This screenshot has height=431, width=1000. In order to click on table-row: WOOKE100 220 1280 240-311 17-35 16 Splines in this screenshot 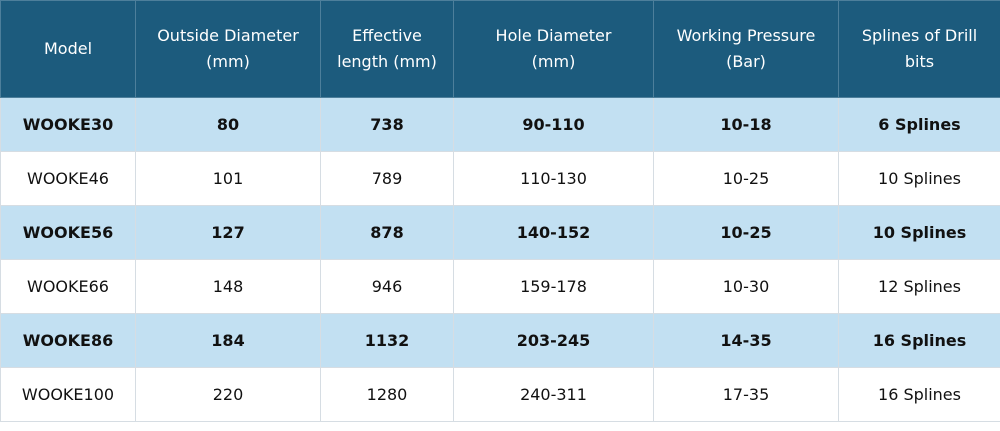, I will do `click(500, 394)`.